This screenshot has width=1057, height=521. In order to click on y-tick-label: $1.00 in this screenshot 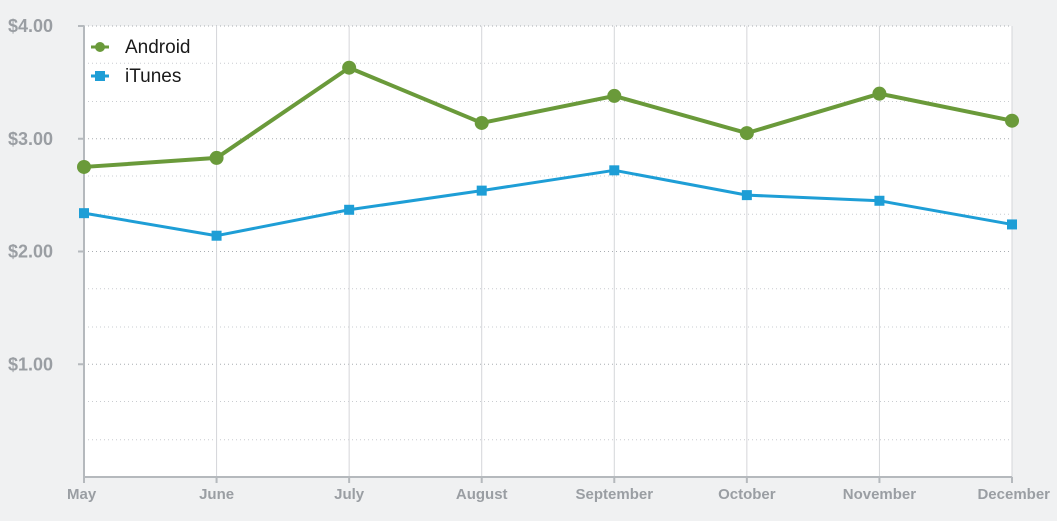, I will do `click(30, 364)`.